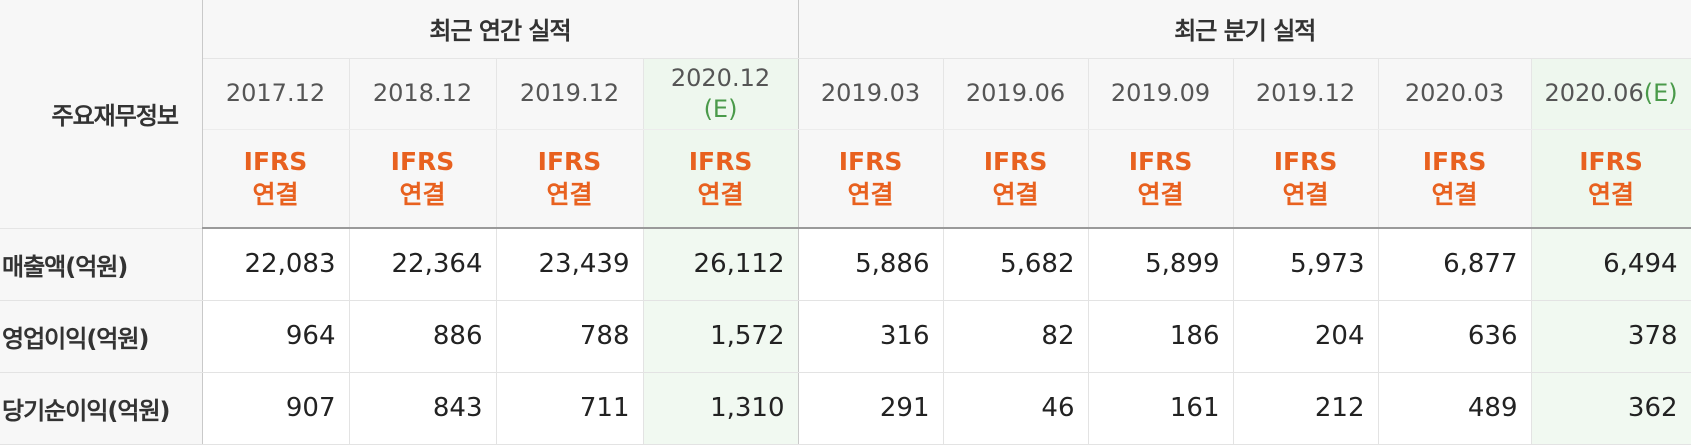  Describe the element at coordinates (276, 336) in the screenshot. I see `table-cell: 964` at that location.